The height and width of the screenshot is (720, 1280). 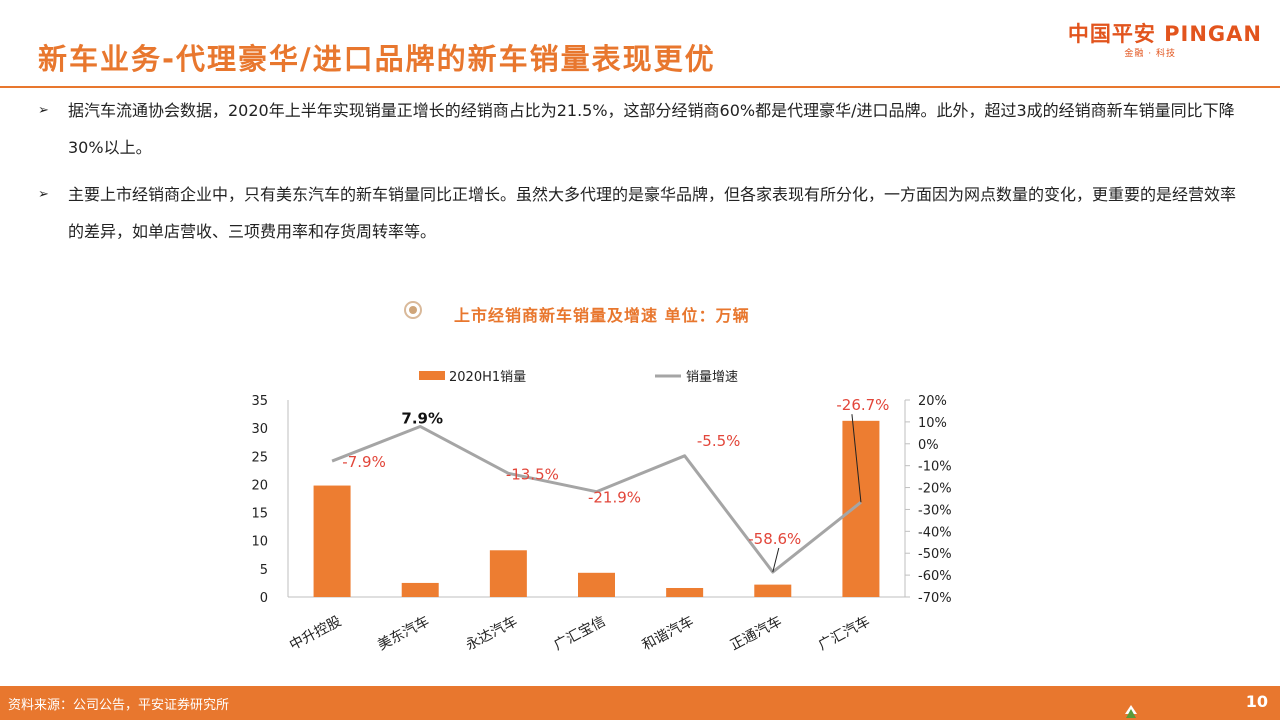 What do you see at coordinates (491, 633) in the screenshot?
I see `x-category-label: 永达汽车` at bounding box center [491, 633].